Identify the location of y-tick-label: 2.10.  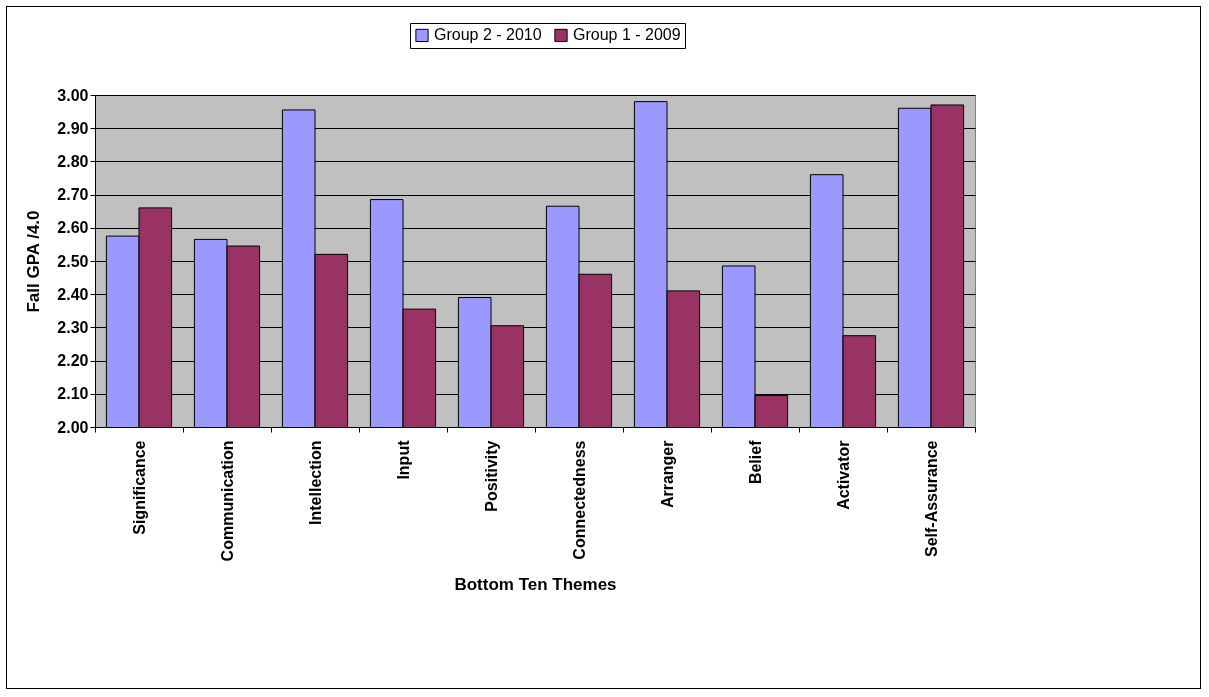
(73, 394).